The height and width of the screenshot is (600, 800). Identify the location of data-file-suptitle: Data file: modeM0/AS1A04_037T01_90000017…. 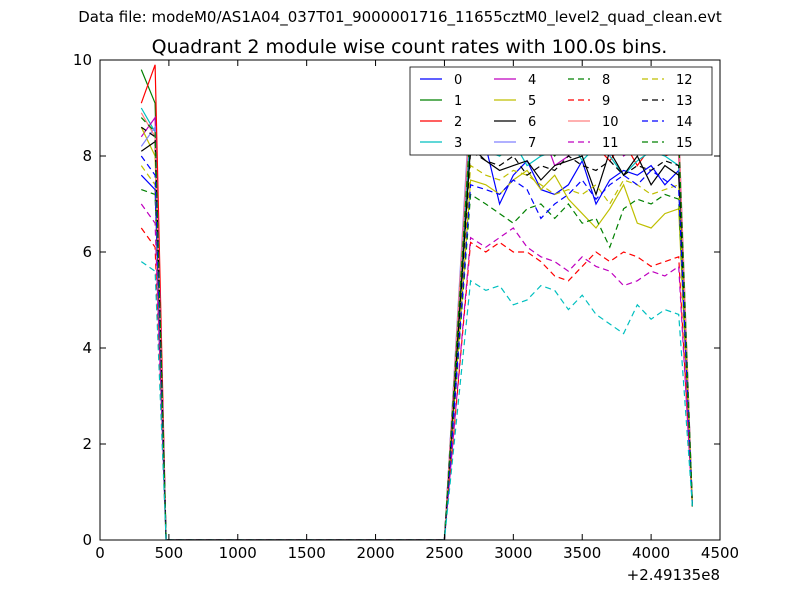
(400, 17).